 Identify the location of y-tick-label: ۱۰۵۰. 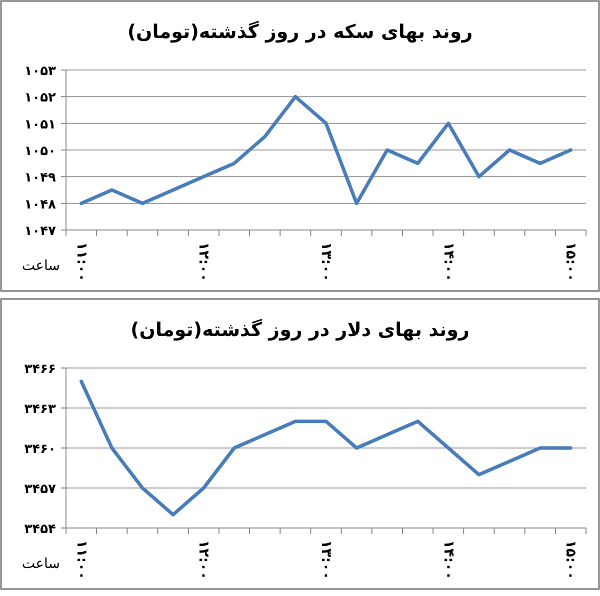
(40, 151).